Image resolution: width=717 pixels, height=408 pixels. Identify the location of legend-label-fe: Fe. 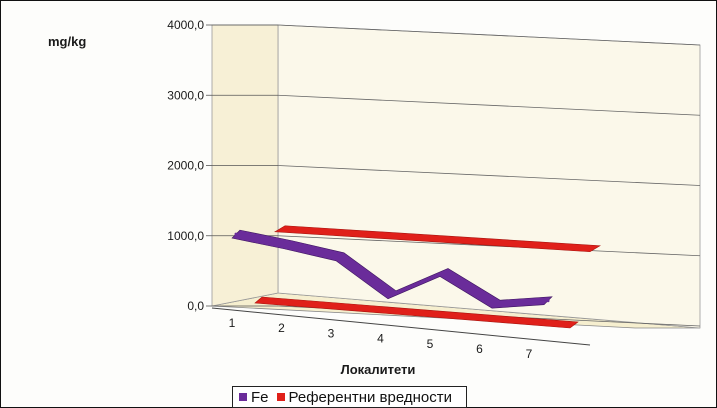
(260, 397).